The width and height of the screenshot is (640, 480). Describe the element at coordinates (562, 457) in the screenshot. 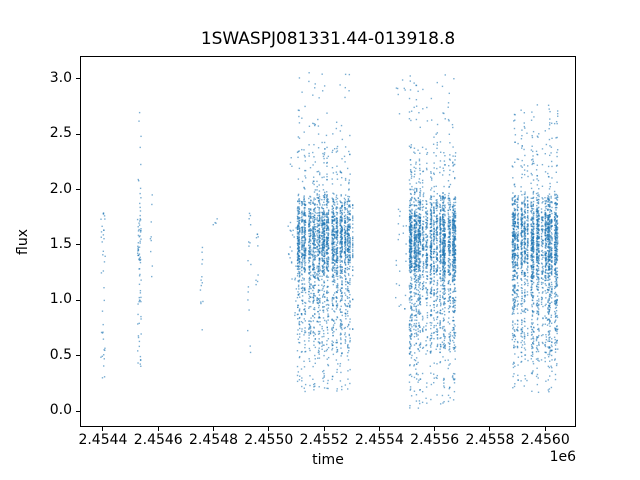

I see `x-axis-offset-text: 1e6` at that location.